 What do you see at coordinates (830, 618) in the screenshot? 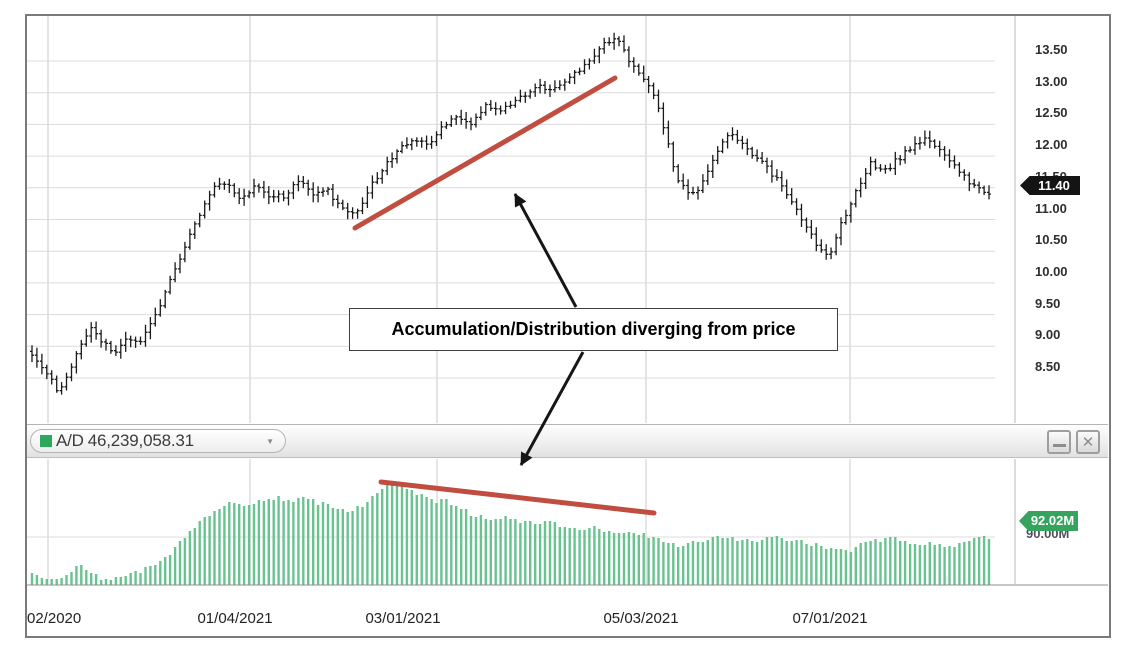
I see `date-axis-label: 07/01/2021` at bounding box center [830, 618].